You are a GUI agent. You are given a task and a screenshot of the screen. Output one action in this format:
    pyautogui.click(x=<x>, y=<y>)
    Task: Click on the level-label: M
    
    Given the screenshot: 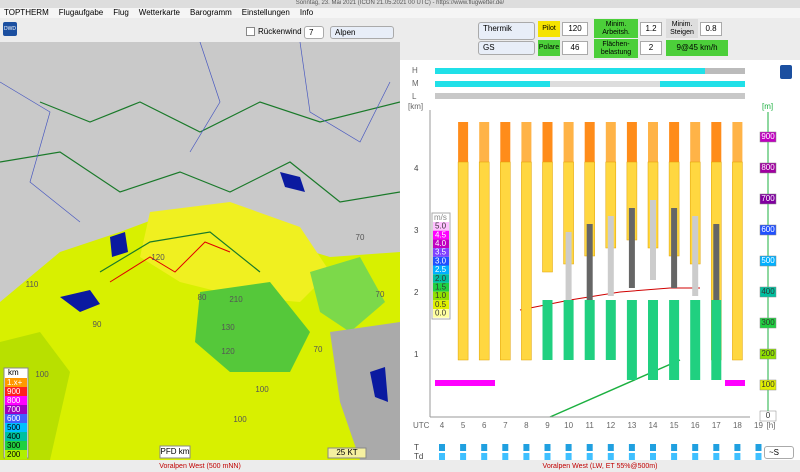 What is the action you would take?
    pyautogui.click(x=415, y=83)
    